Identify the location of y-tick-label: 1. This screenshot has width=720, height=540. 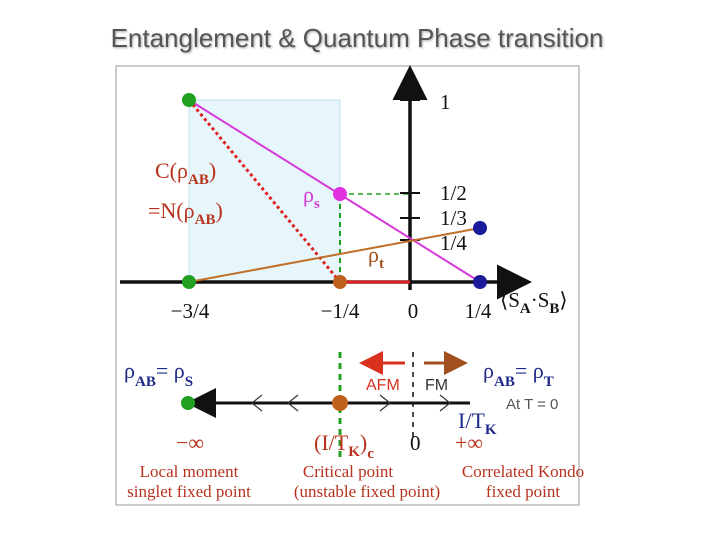
(445, 102).